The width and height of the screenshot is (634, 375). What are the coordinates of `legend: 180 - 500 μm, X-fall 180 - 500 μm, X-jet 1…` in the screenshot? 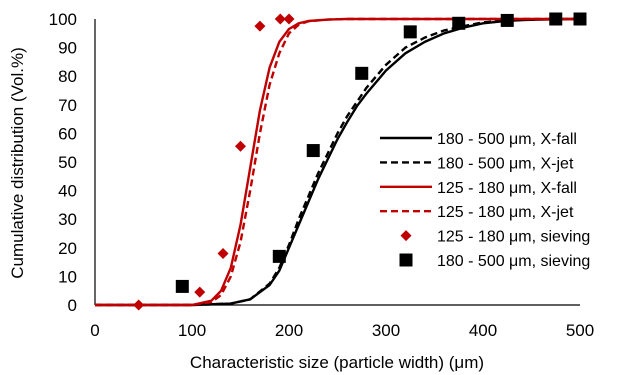 It's located at (485, 200).